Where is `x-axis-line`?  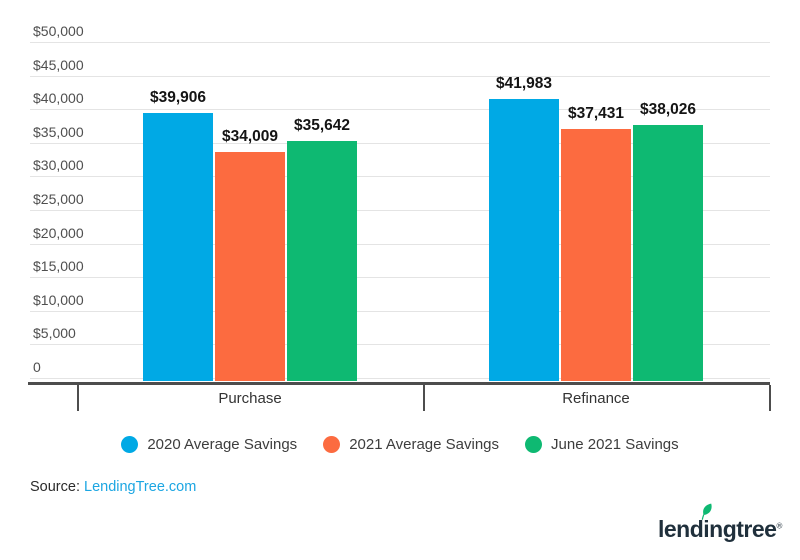 x-axis-line is located at coordinates (399, 383).